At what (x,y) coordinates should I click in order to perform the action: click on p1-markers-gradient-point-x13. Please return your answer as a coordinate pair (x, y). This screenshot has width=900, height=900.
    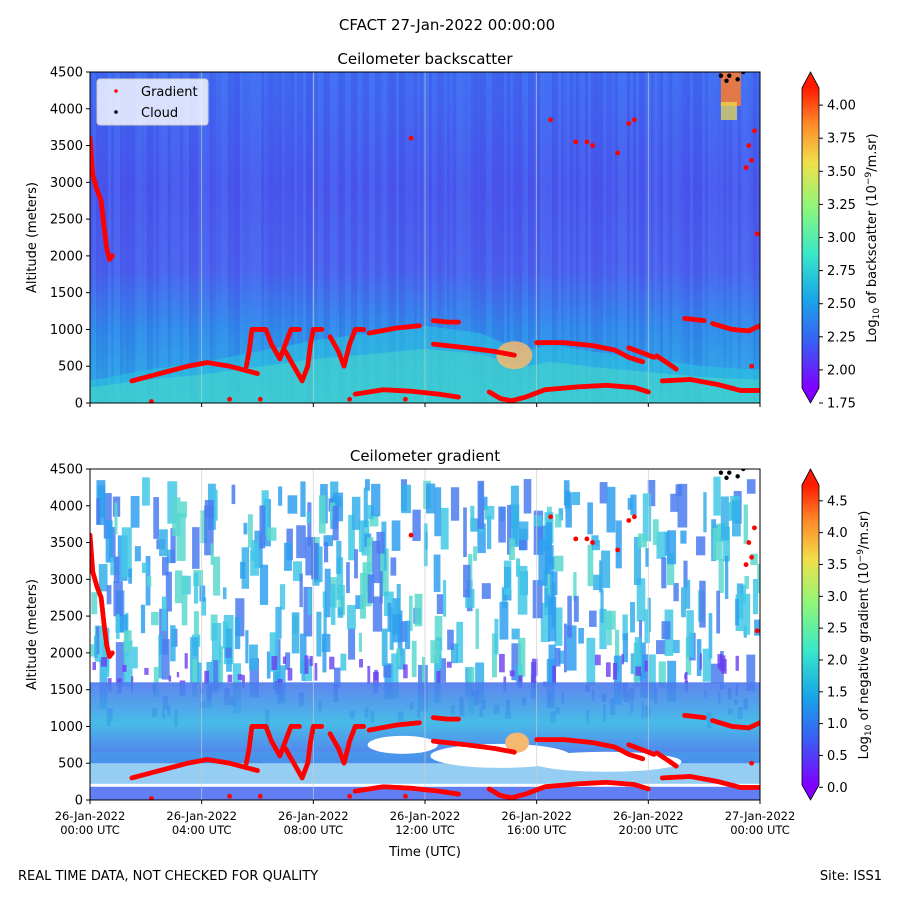
    Looking at the image, I should click on (749, 145).